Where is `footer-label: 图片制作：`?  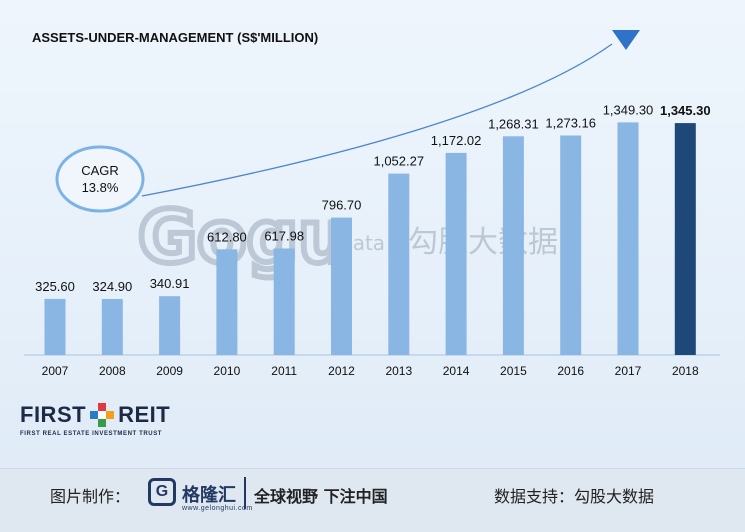 footer-label: 图片制作： is located at coordinates (90, 496).